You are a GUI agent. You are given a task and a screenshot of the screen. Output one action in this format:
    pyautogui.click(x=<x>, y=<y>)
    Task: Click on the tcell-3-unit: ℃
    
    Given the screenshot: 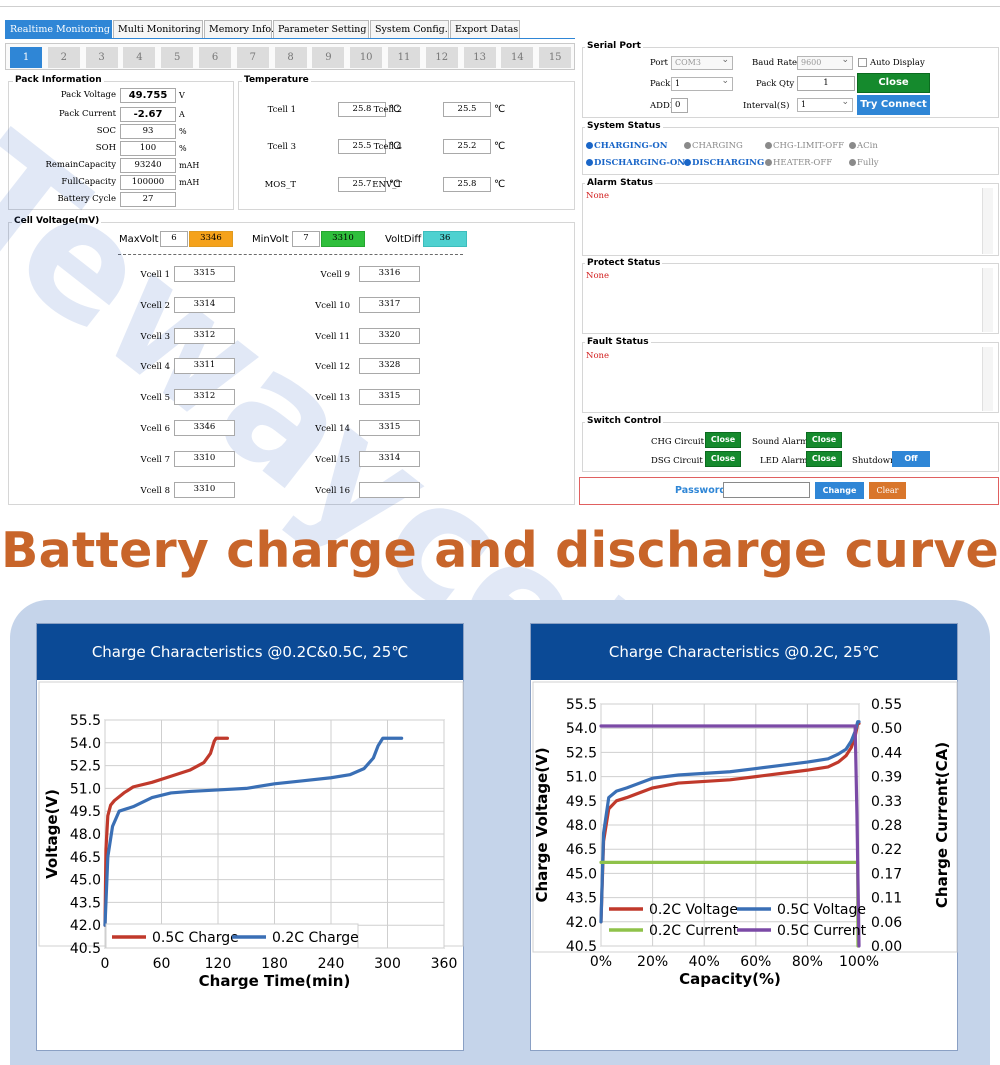 What is the action you would take?
    pyautogui.click(x=395, y=146)
    